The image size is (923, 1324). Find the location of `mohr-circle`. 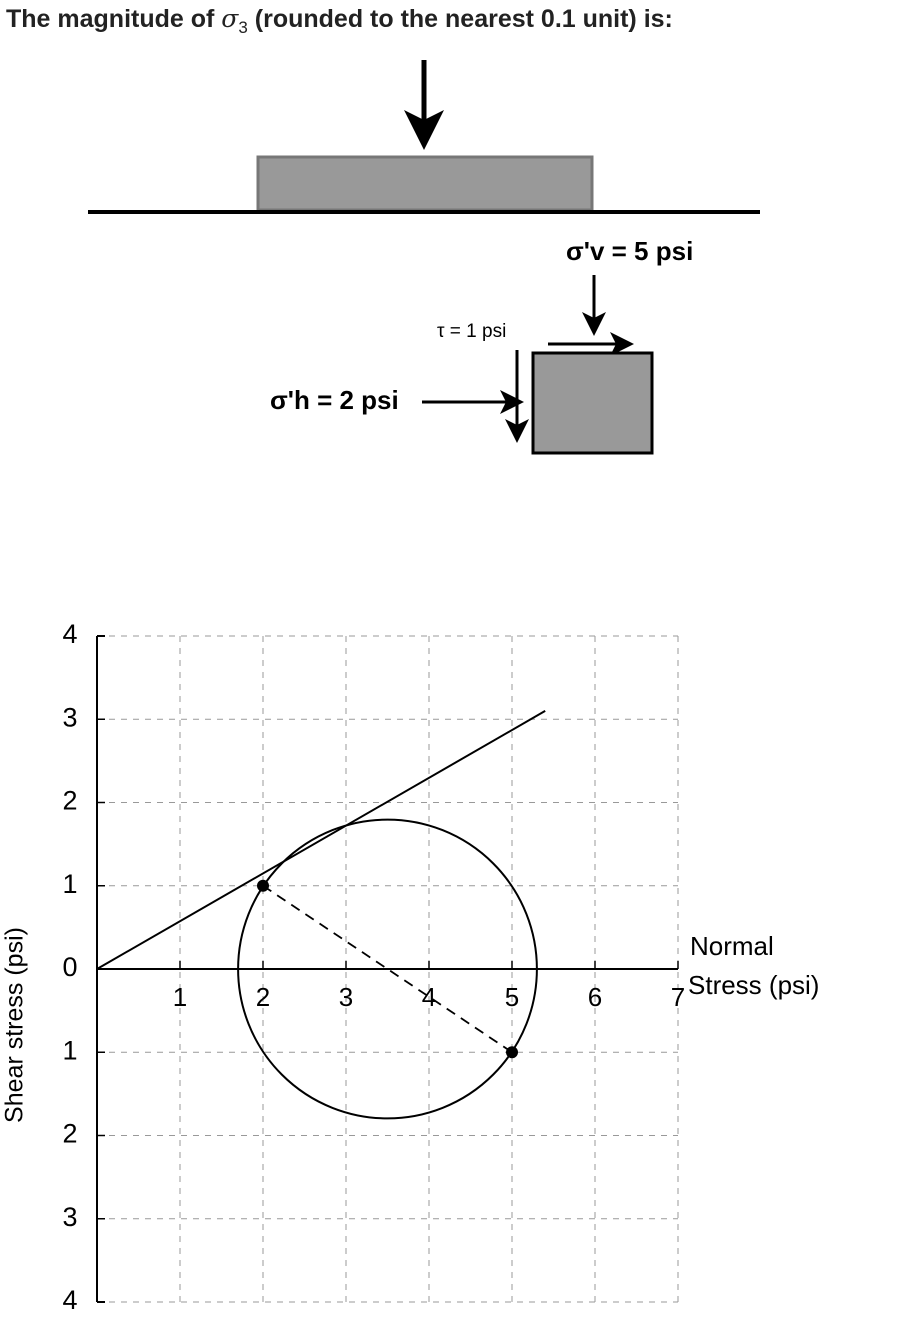

mohr-circle is located at coordinates (387, 969).